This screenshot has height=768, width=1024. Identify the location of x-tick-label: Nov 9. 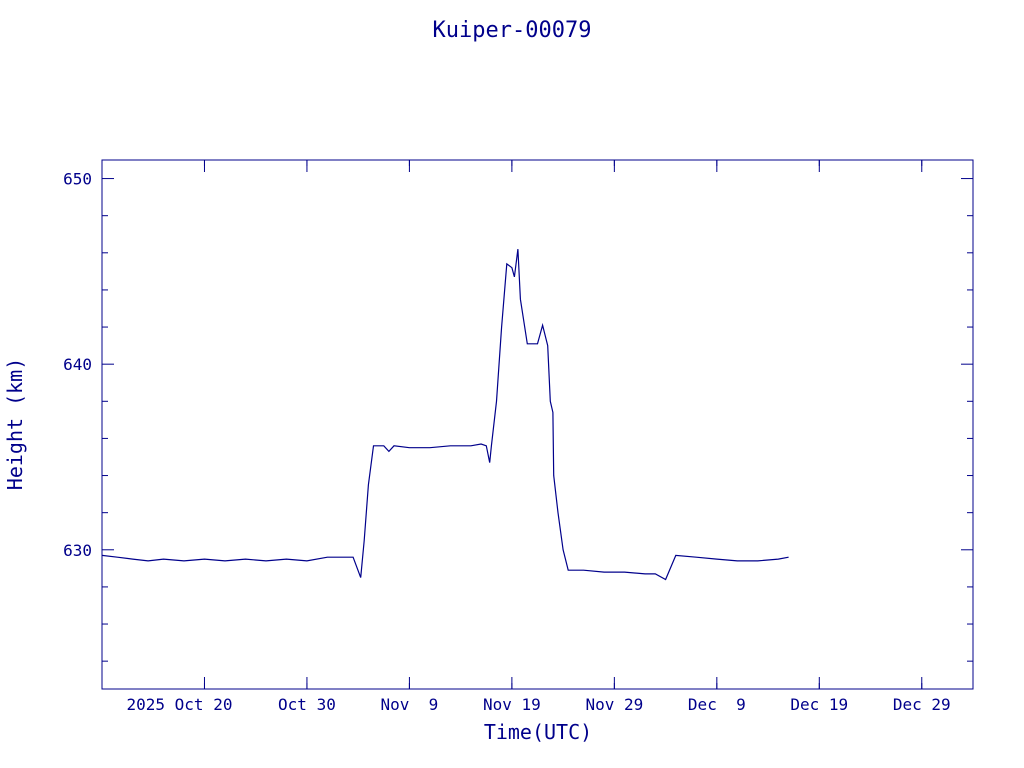
(410, 704).